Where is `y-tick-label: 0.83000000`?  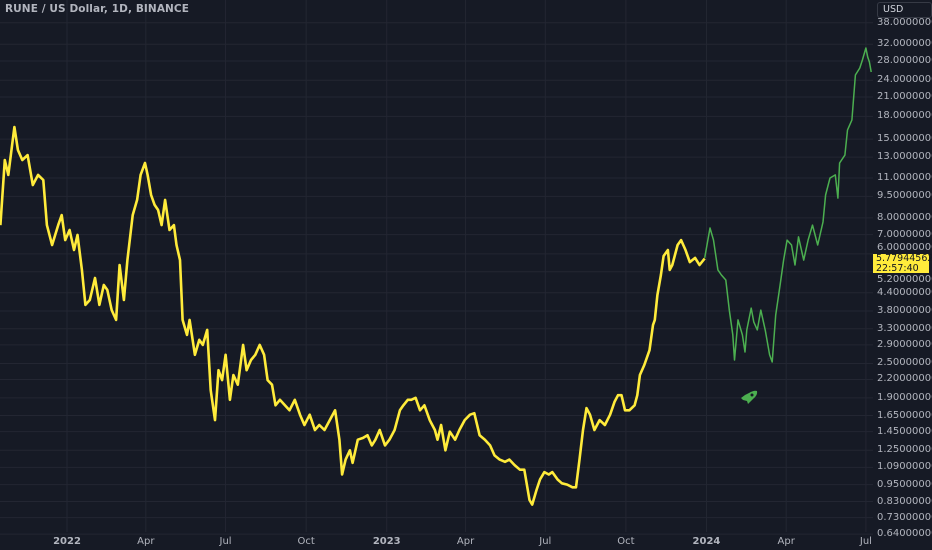
y-tick-label: 0.83000000 is located at coordinates (904, 501).